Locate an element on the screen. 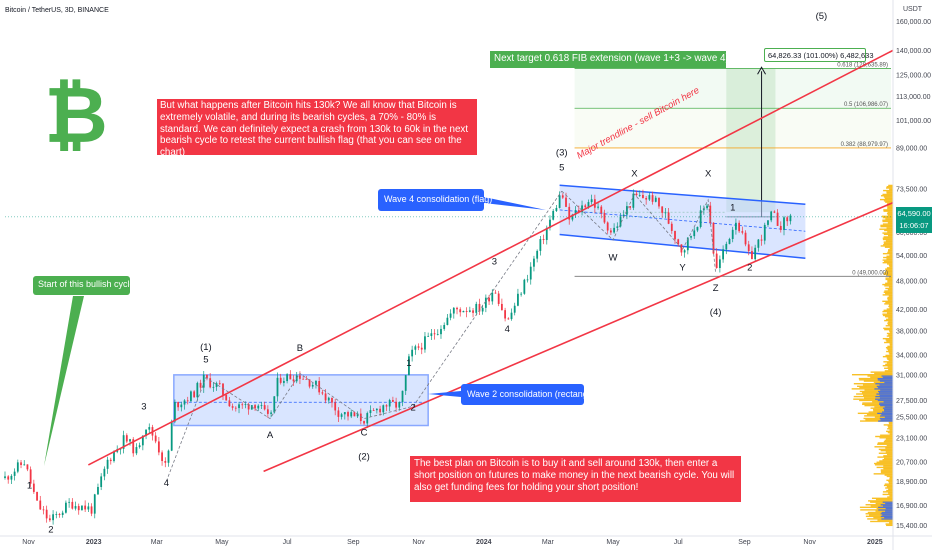  last-price-badge: 64,590.00 16:06:07 is located at coordinates (914, 220).